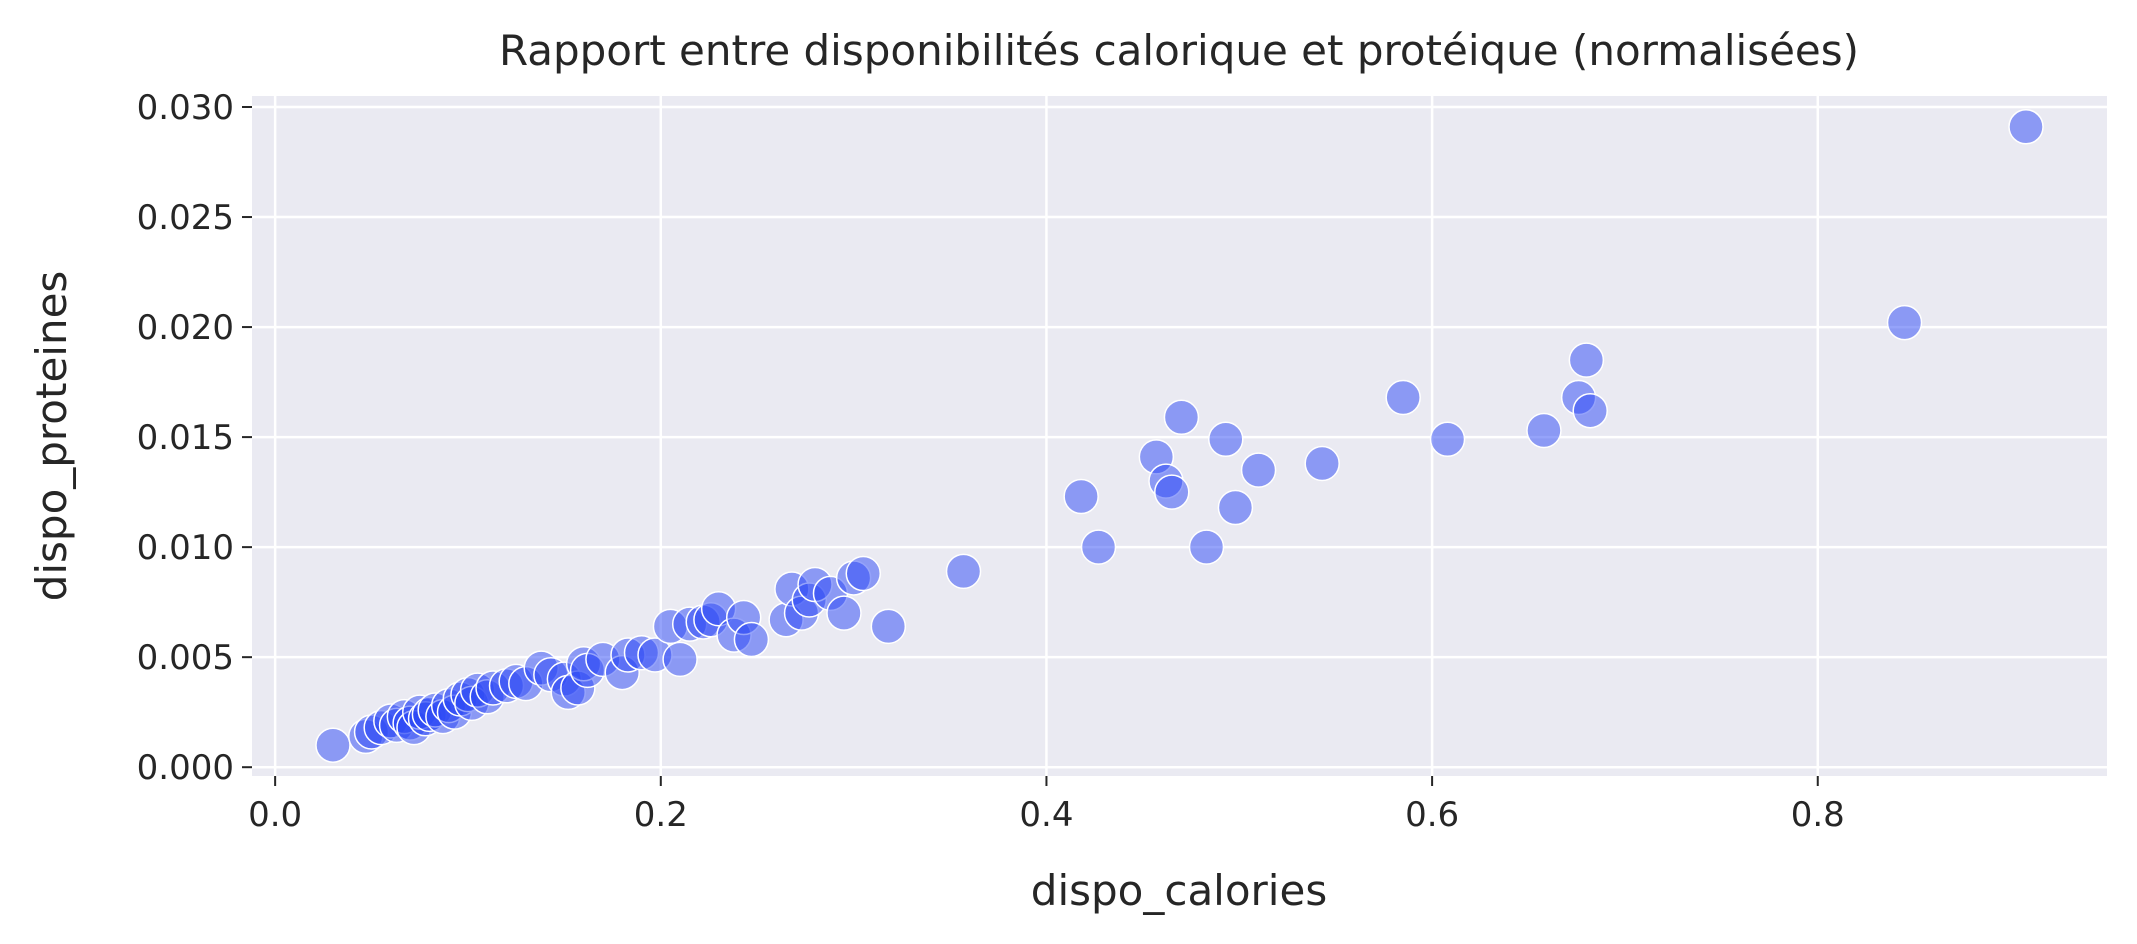 The image size is (2137, 944). I want to click on y-tick-label: 0.025, so click(185, 218).